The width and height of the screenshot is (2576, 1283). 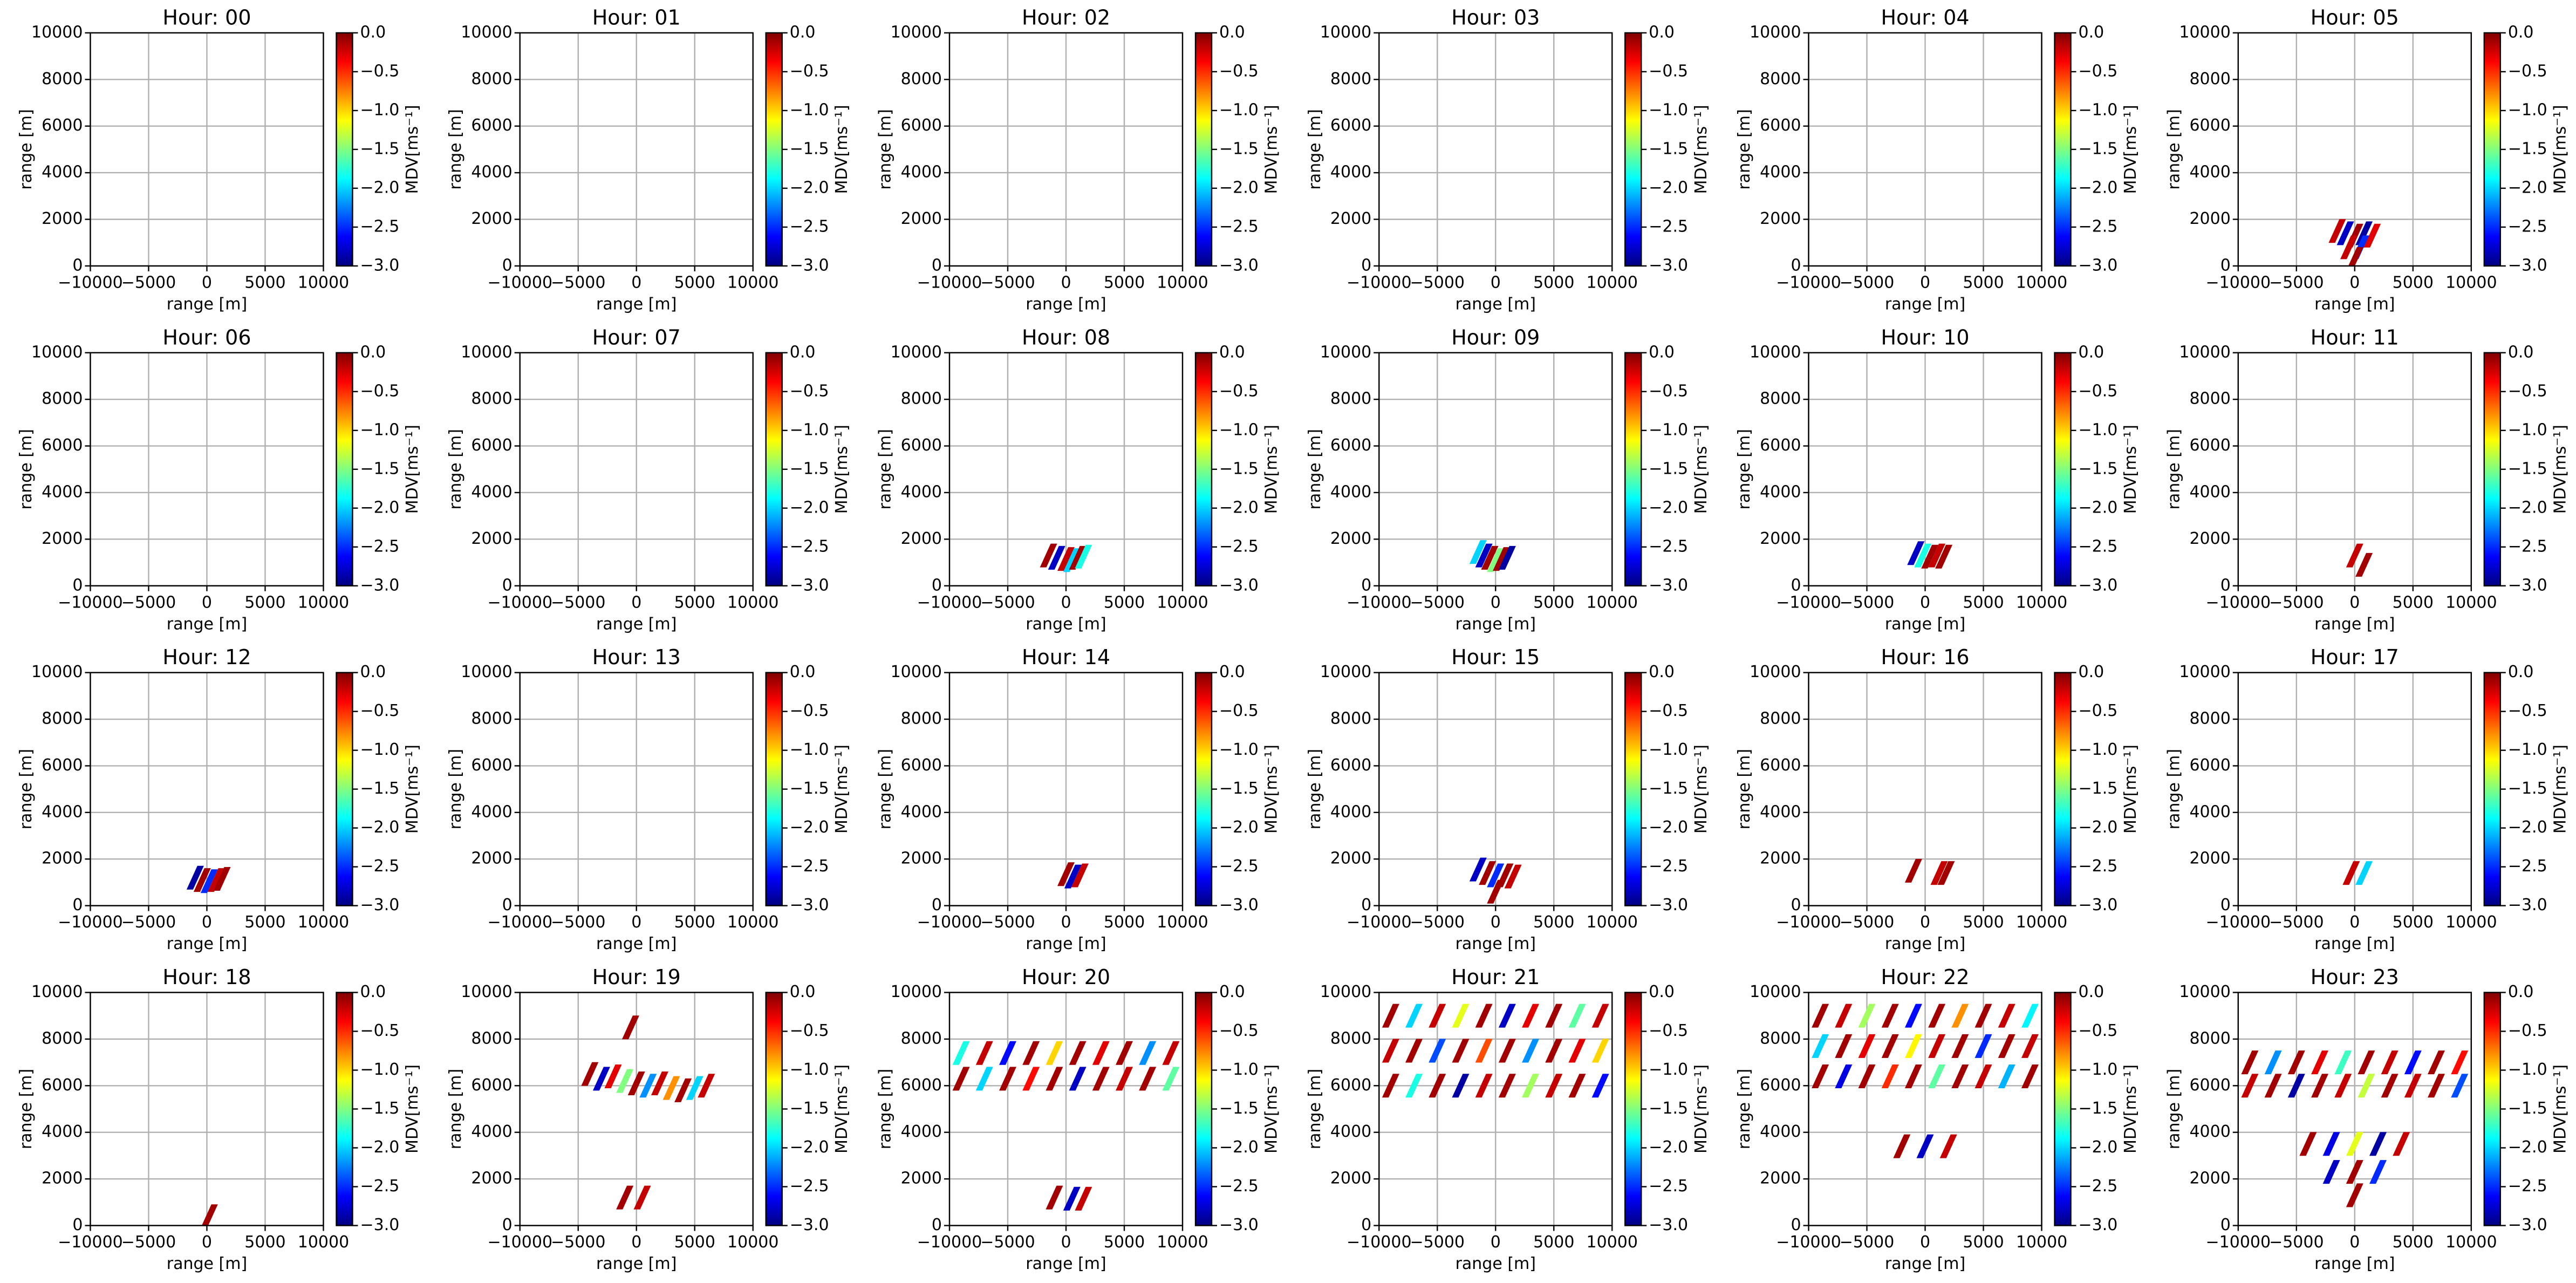 What do you see at coordinates (1345, 991) in the screenshot?
I see `y-tick-label: 10000` at bounding box center [1345, 991].